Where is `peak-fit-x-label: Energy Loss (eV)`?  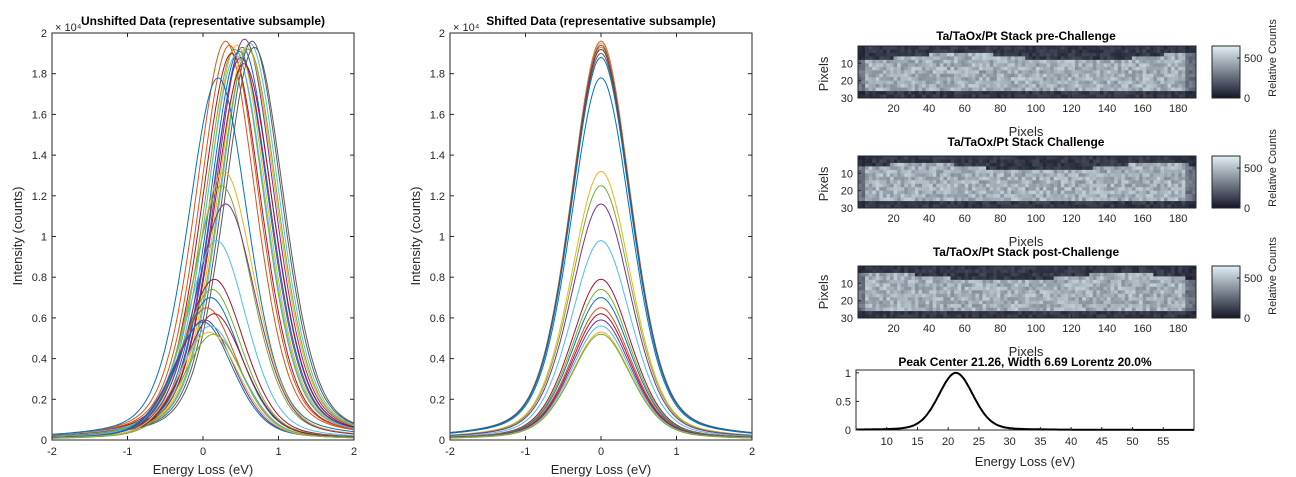
peak-fit-x-label: Energy Loss (eV) is located at coordinates (1025, 461).